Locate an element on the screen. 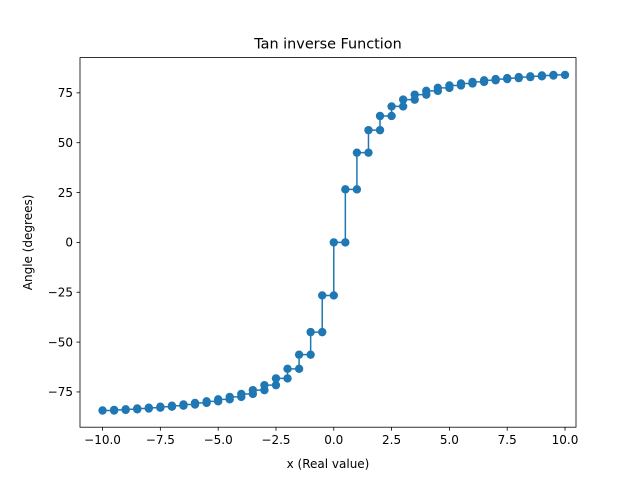 Image resolution: width=640 pixels, height=480 pixels. y-tick-label: 0 is located at coordinates (69, 243).